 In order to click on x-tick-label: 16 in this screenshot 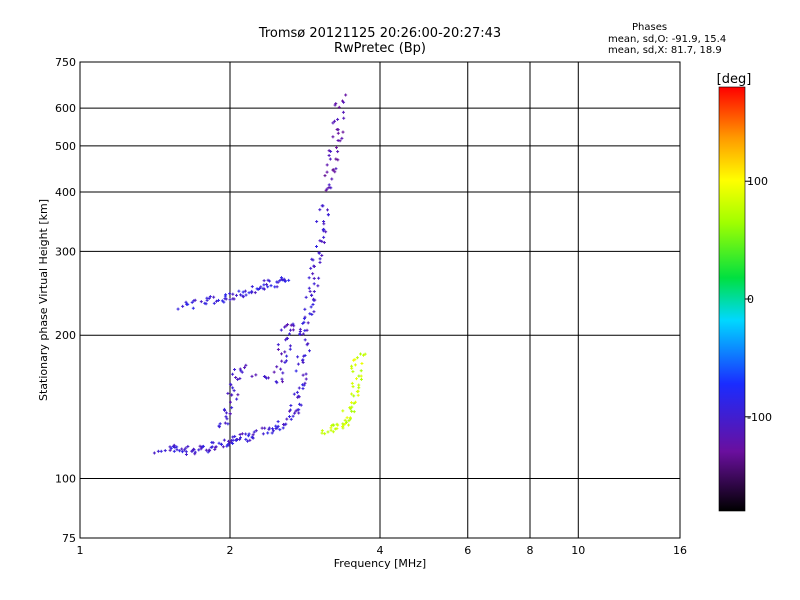, I will do `click(680, 550)`.